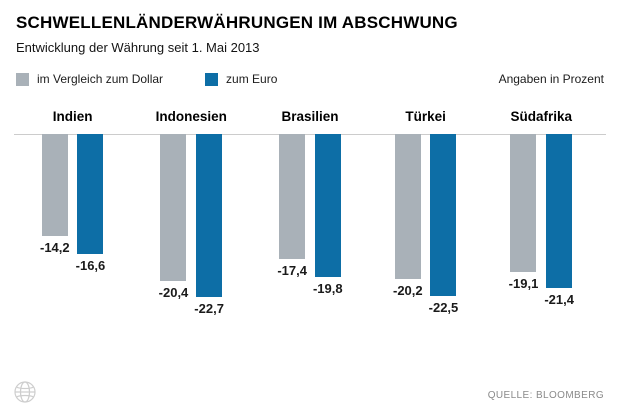 Image resolution: width=620 pixels, height=413 pixels. Describe the element at coordinates (173, 292) in the screenshot. I see `value-label: -20,4` at that location.